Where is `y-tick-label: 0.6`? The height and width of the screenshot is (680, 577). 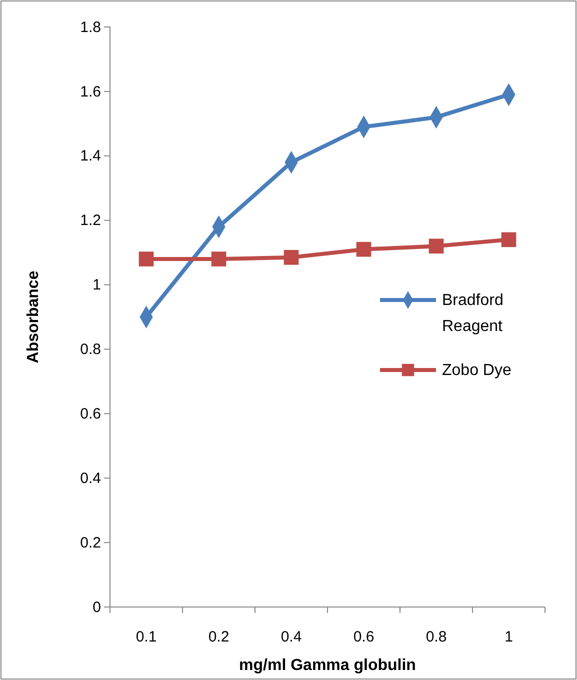
y-tick-label: 0.6 is located at coordinates (90, 413).